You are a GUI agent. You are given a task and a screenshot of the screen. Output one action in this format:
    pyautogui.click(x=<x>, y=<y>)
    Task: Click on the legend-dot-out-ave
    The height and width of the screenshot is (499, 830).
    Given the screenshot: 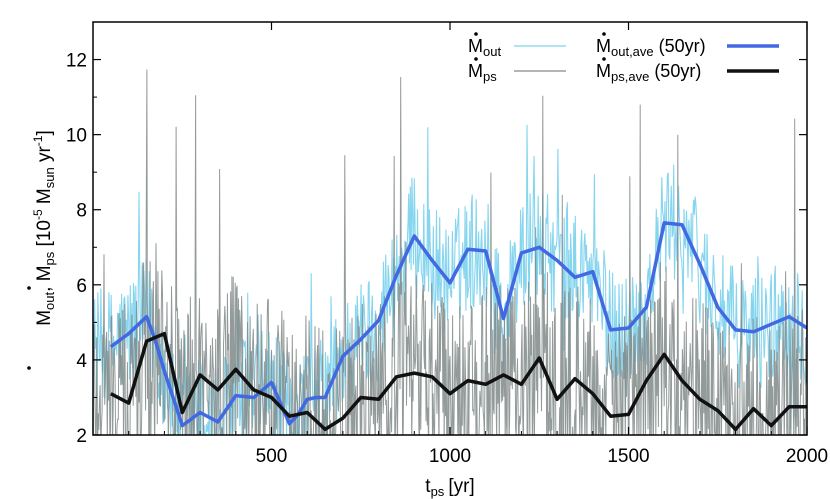 What is the action you would take?
    pyautogui.click(x=604, y=34)
    